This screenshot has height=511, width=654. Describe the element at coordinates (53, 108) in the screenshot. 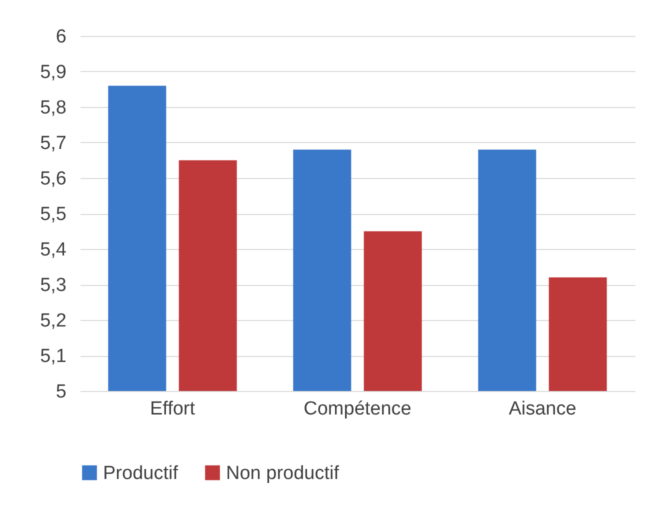

I see `y-tick-label: 5,8` at that location.